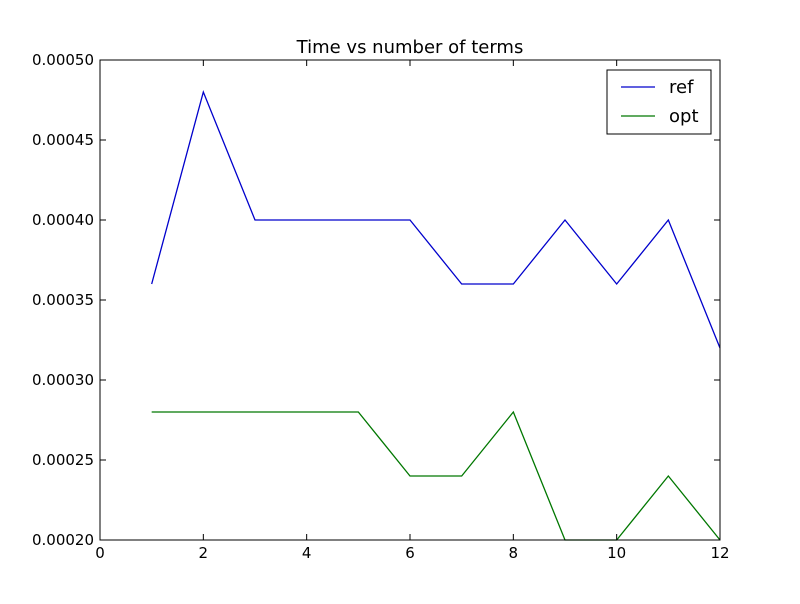 Image resolution: width=800 pixels, height=604 pixels. I want to click on x-tick-label: 10, so click(616, 553).